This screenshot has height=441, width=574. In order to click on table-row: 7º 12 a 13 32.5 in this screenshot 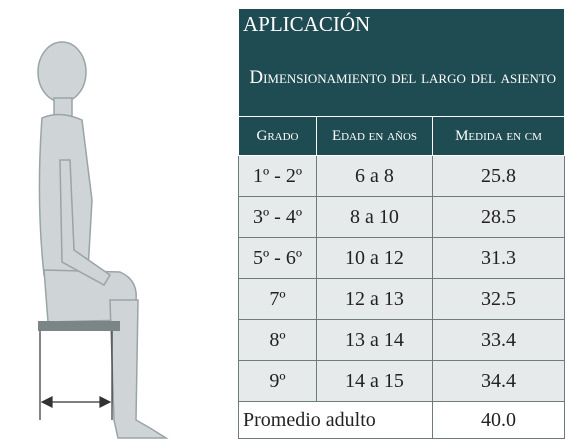, I will do `click(402, 299)`.